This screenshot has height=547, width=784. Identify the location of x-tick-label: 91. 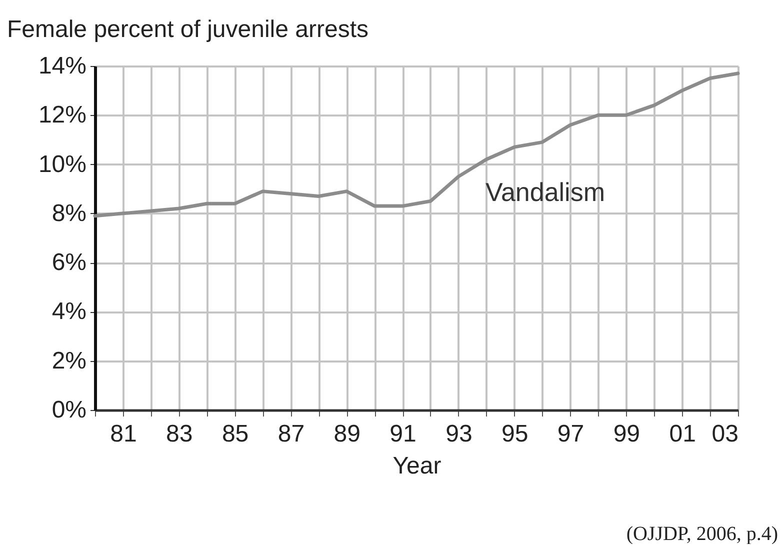
(403, 434).